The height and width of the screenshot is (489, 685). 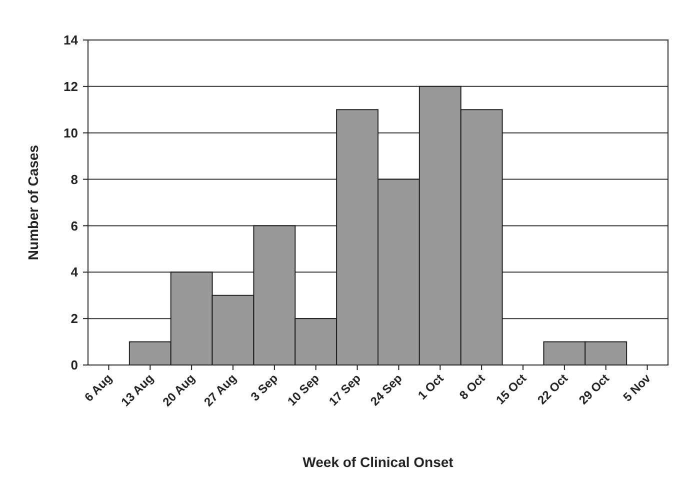 What do you see at coordinates (430, 386) in the screenshot?
I see `x-tick-label: 1 Oct` at bounding box center [430, 386].